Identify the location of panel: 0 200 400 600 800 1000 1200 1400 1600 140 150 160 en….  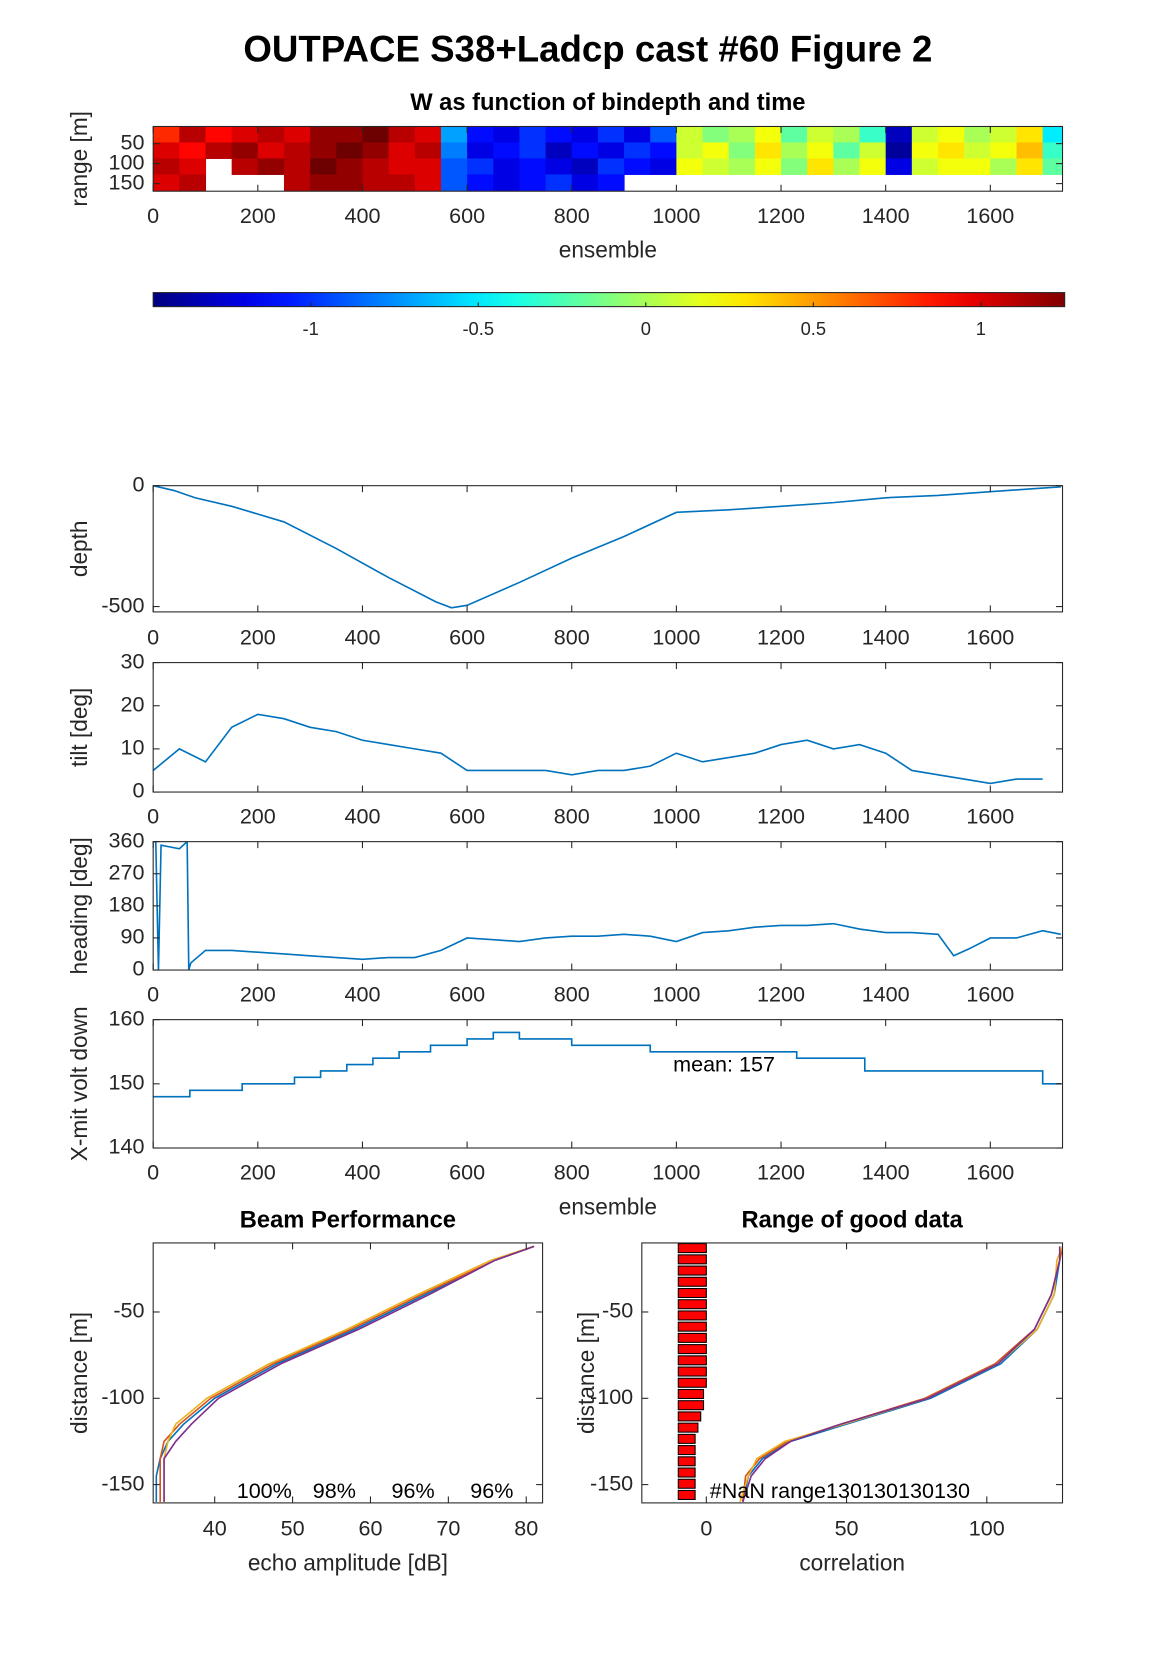
(565, 1112).